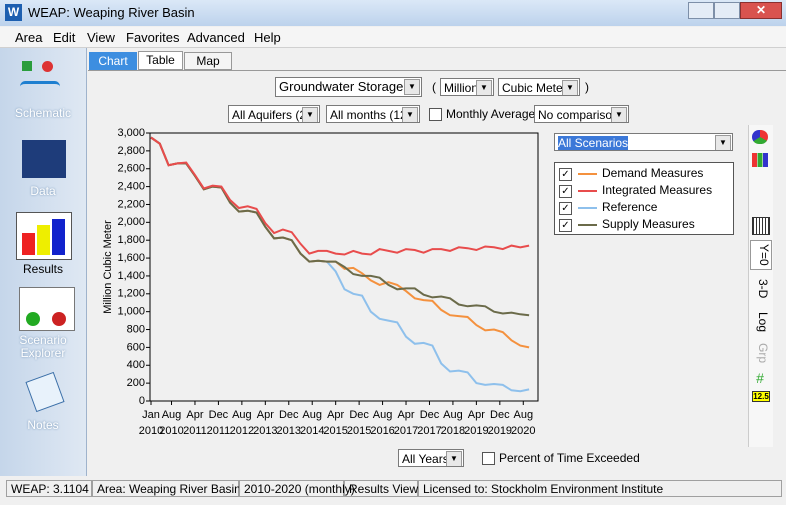  What do you see at coordinates (111, 12) in the screenshot?
I see `window-title: WEAP: Weaping River Basin` at bounding box center [111, 12].